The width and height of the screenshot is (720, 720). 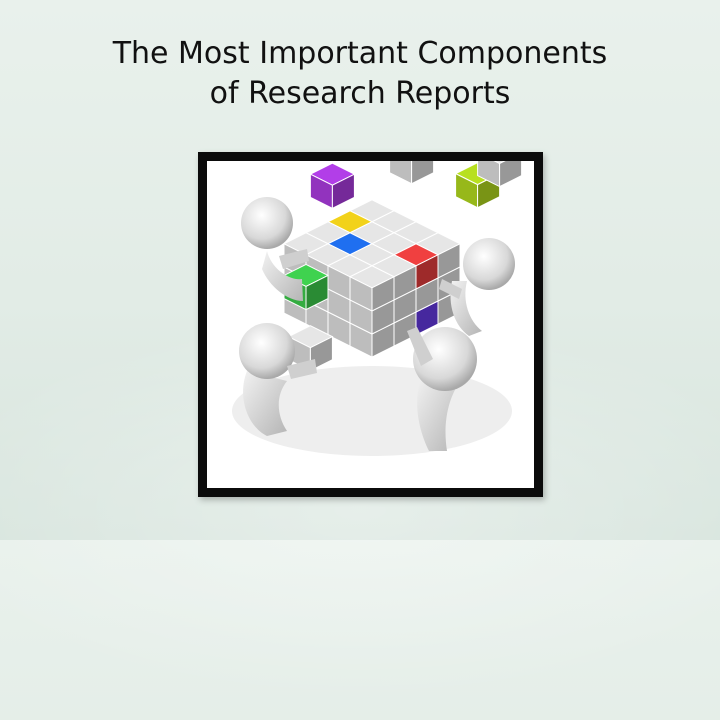 I want to click on slide-title-line-2: of Research Reports, so click(x=360, y=93).